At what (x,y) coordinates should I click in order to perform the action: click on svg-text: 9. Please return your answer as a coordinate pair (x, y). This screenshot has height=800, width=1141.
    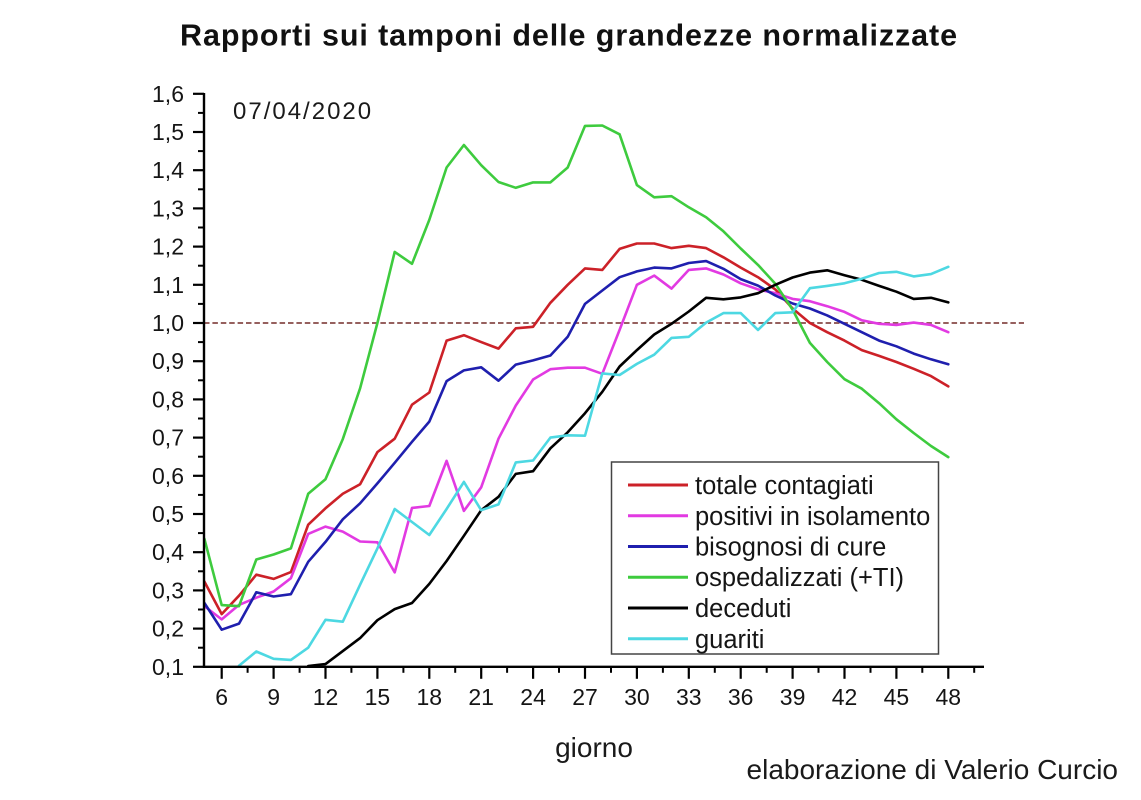
    Looking at the image, I should click on (273, 697).